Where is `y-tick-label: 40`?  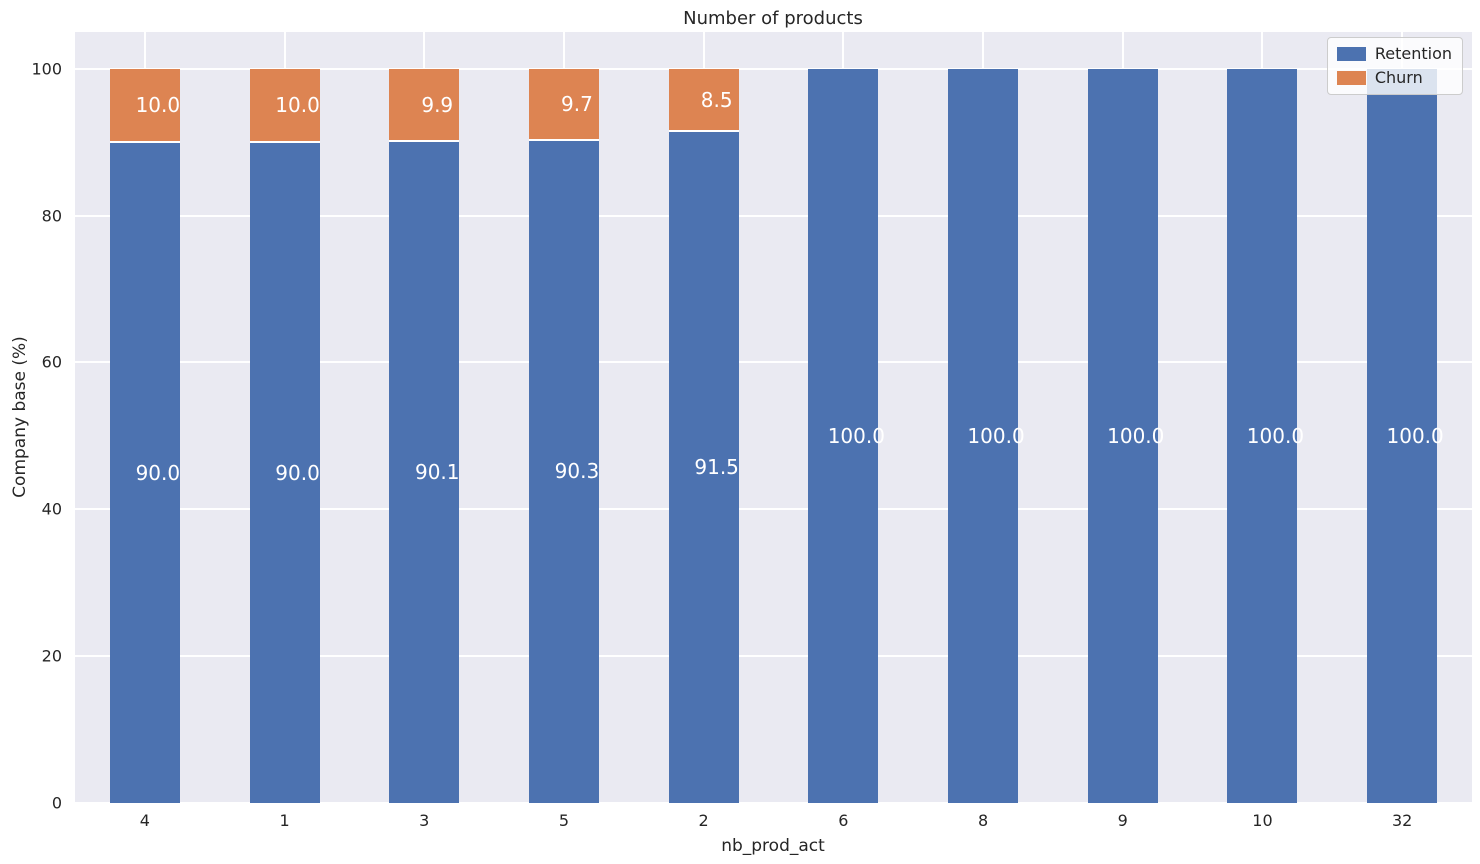
y-tick-label: 40 is located at coordinates (51, 509).